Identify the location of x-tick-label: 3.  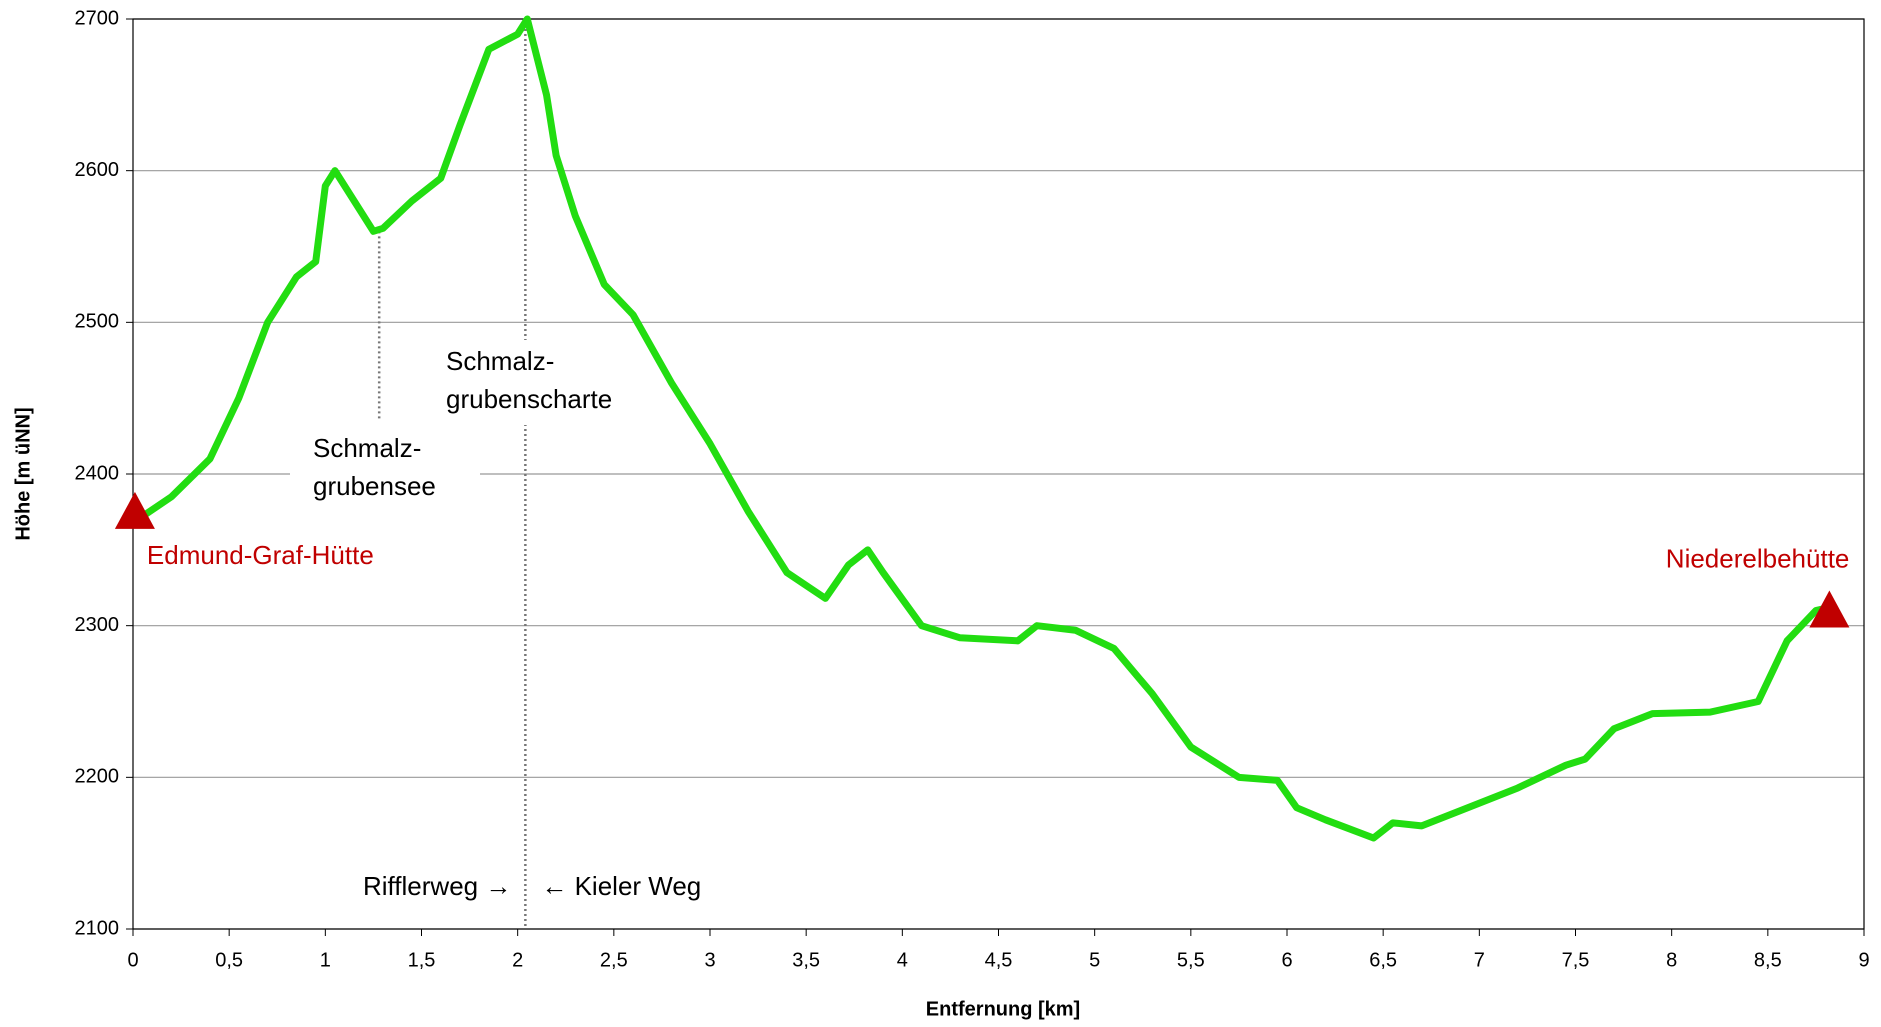
(709, 960).